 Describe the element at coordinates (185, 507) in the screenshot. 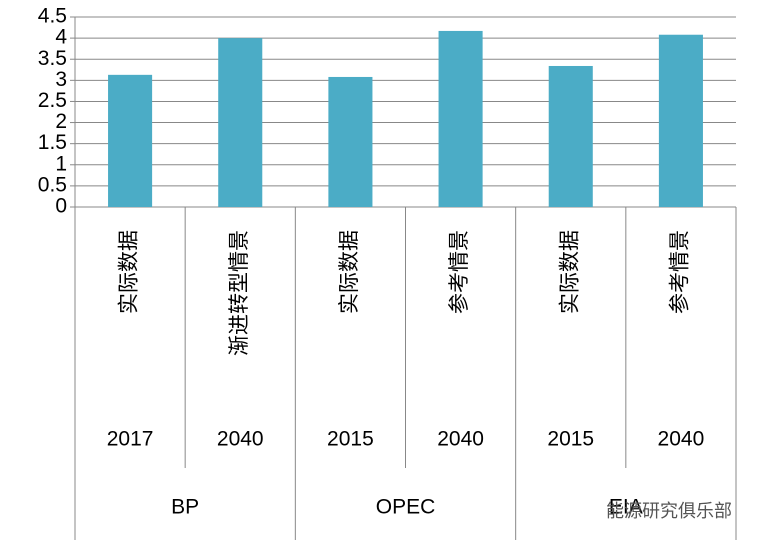

I see `x-group-label: BP` at that location.